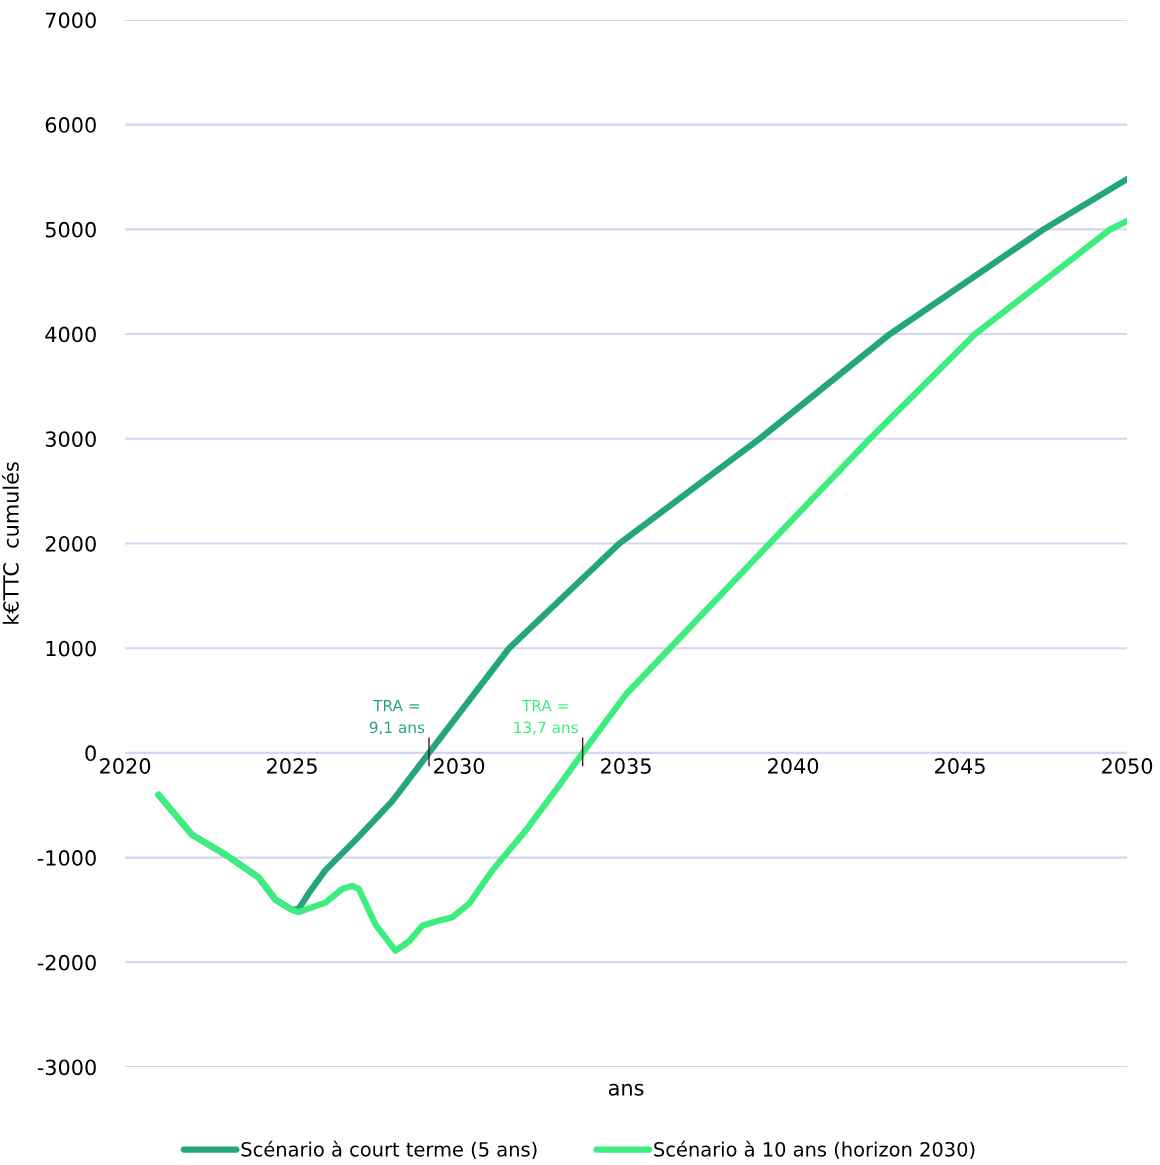 Image resolution: width=1160 pixels, height=1165 pixels. Describe the element at coordinates (960, 766) in the screenshot. I see `x-tick-label: 2045` at that location.